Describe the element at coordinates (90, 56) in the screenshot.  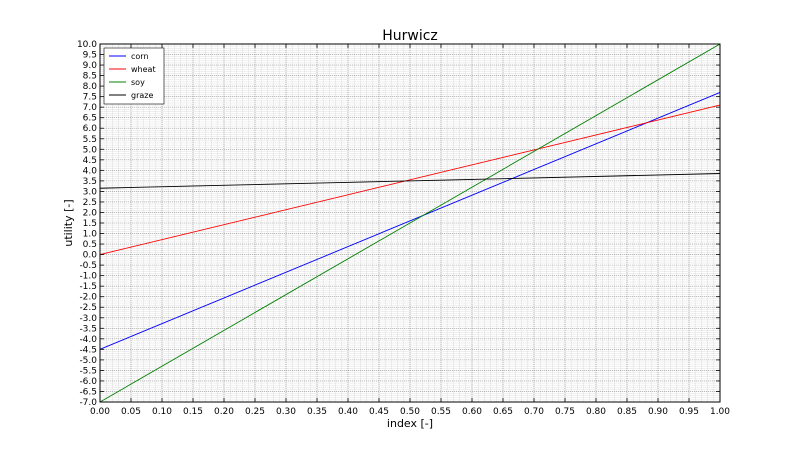
I see `y-tick-label: 9.5` at that location.